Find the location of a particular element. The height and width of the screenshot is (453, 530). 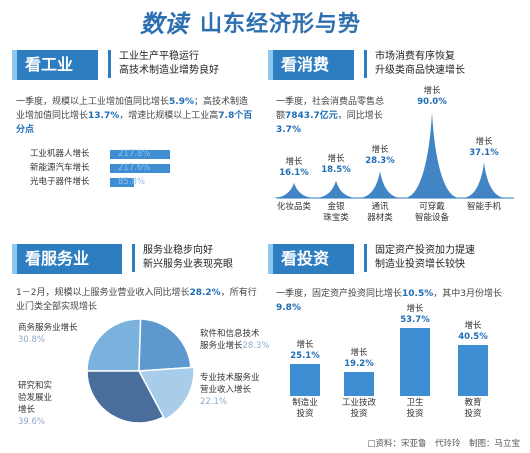

services-slice-label: 商务服务业增长 30.8% is located at coordinates (48, 334).